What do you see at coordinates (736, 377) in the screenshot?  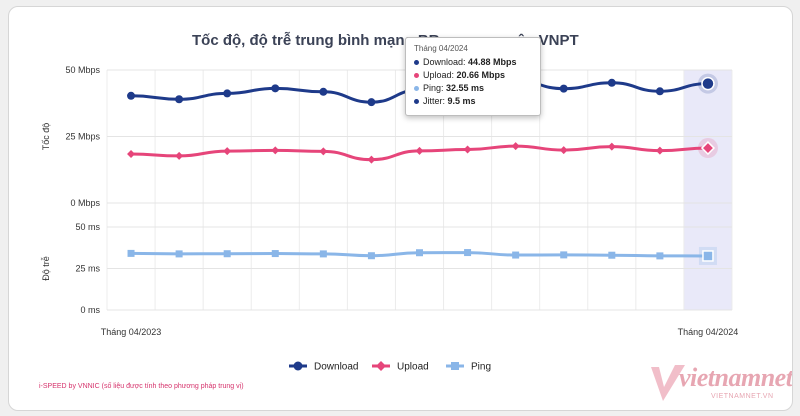 I see `watermark-text: vietnamnet` at bounding box center [736, 377].